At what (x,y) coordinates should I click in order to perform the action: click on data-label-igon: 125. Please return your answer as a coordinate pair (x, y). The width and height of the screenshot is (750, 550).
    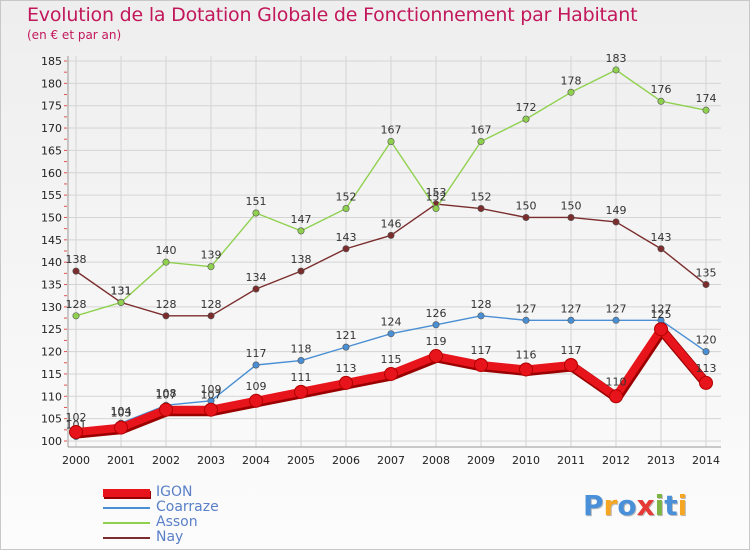
    Looking at the image, I should click on (661, 314).